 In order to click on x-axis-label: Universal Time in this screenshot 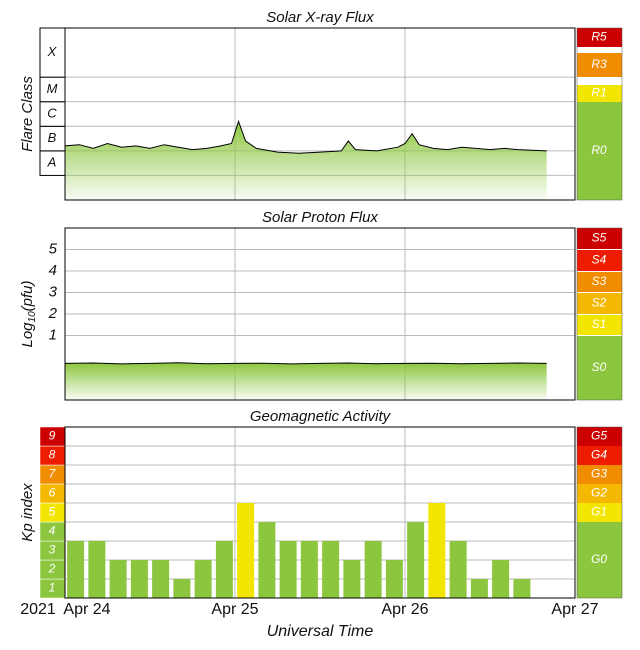, I will do `click(320, 631)`.